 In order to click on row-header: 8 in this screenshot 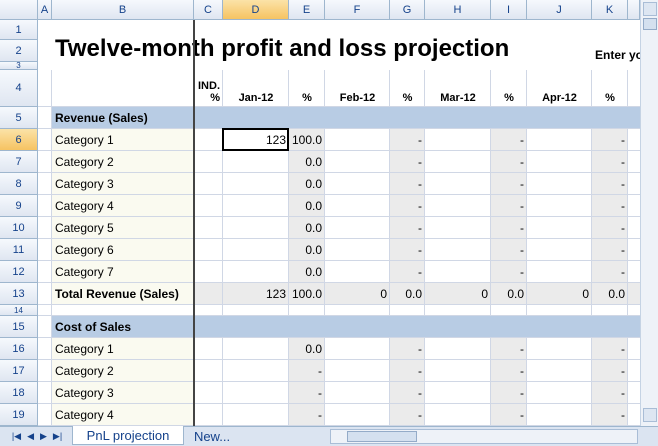, I will do `click(19, 184)`.